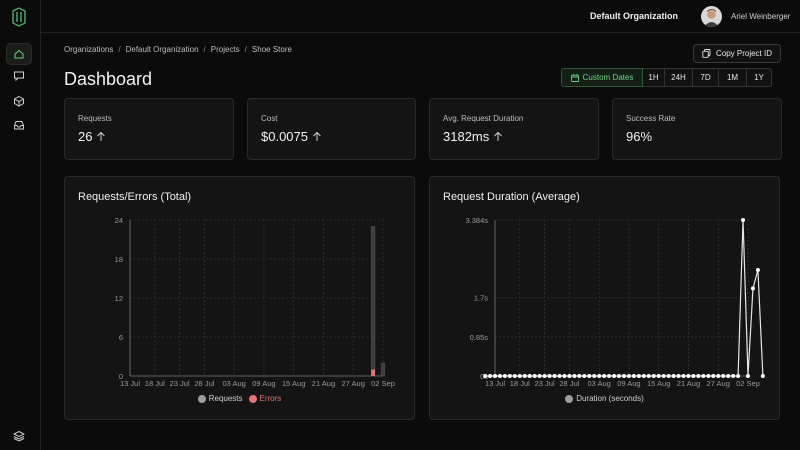 The height and width of the screenshot is (450, 800). What do you see at coordinates (602, 77) in the screenshot?
I see `custom-dates-button: Custom Dates` at bounding box center [602, 77].